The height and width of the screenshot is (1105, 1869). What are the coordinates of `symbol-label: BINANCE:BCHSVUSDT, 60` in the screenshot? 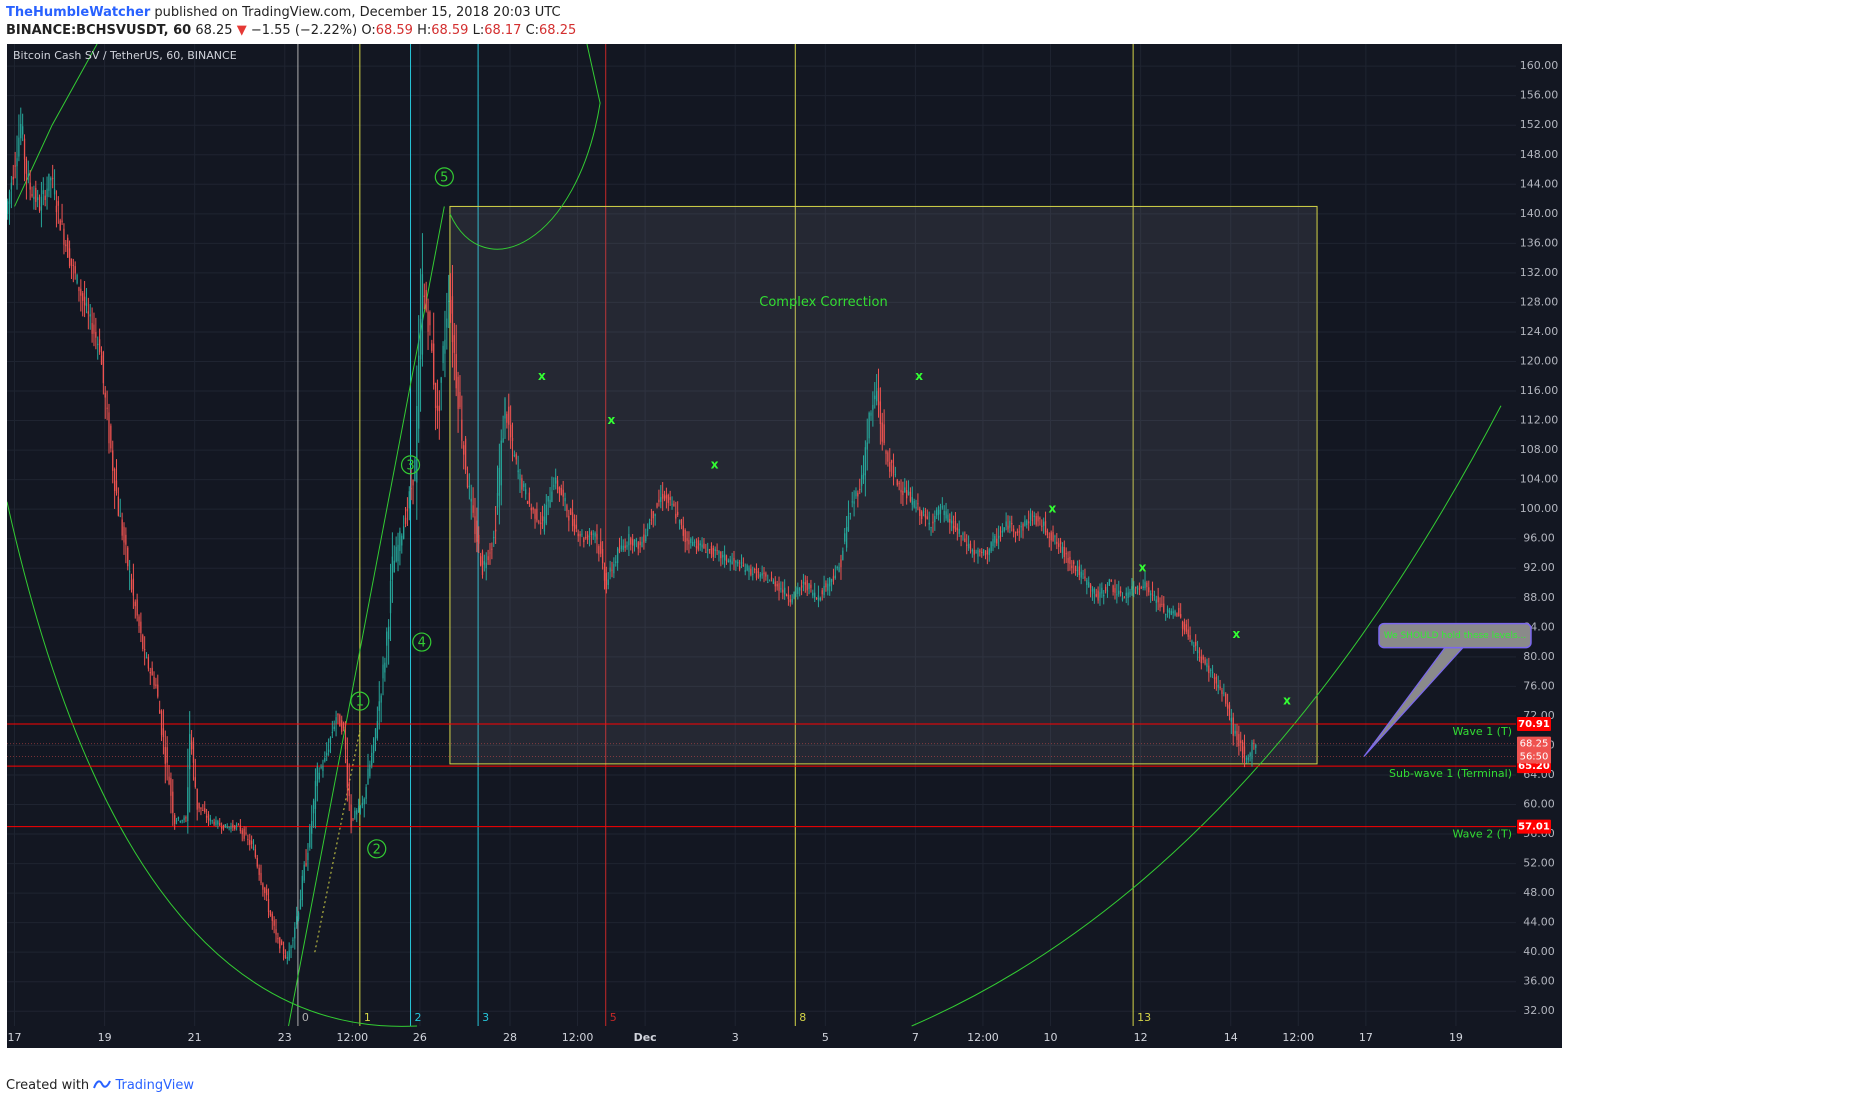 It's located at (99, 30).